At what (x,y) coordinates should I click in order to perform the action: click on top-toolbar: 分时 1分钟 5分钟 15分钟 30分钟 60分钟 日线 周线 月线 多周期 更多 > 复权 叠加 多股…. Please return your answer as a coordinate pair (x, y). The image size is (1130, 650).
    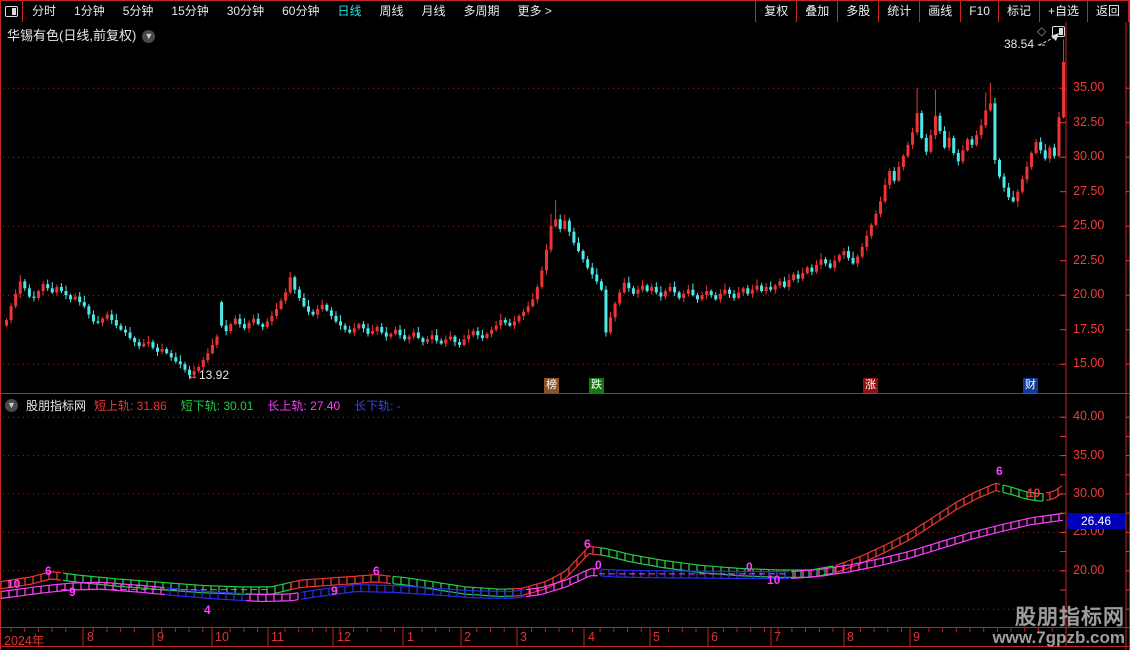
    Looking at the image, I should click on (565, 11).